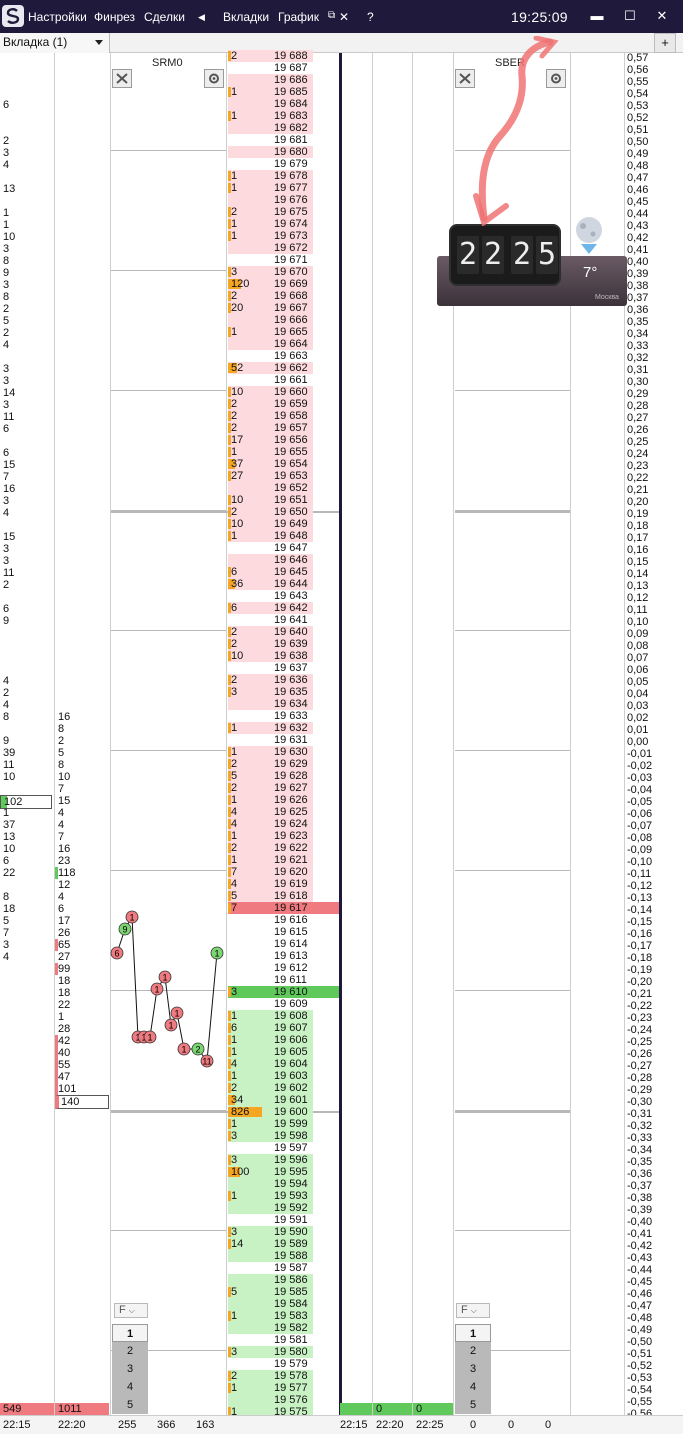  I want to click on bid-row: 19 597, so click(283, 1148).